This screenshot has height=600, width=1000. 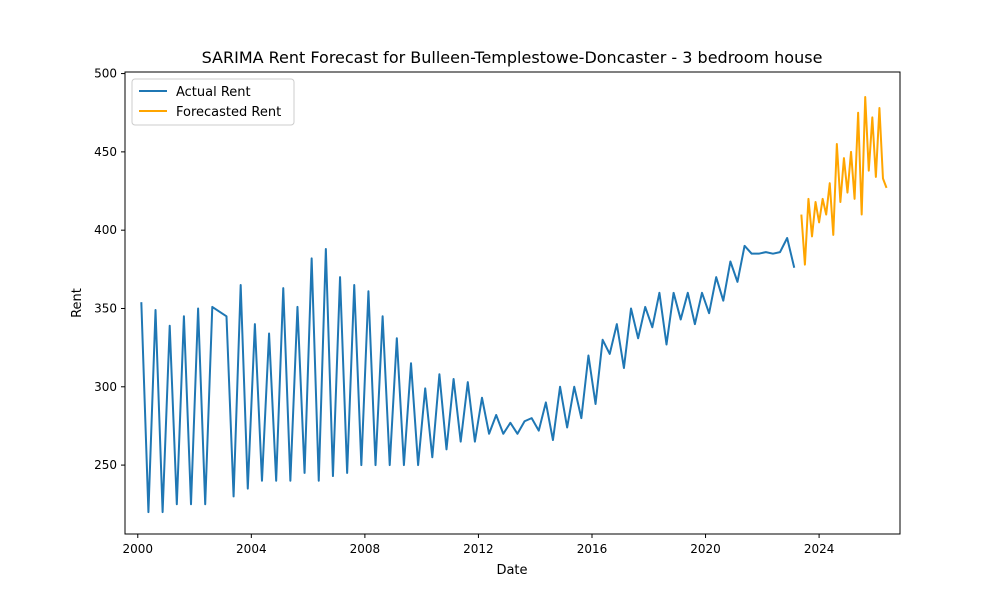 What do you see at coordinates (105, 387) in the screenshot?
I see `y-tick-label: 300` at bounding box center [105, 387].